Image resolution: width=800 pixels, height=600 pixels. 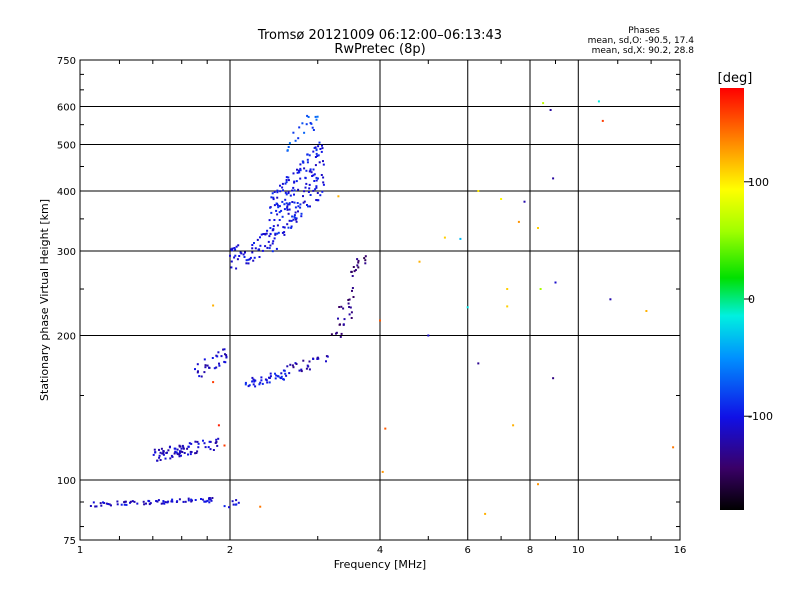 I want to click on x-tick-label: 4, so click(x=380, y=550).